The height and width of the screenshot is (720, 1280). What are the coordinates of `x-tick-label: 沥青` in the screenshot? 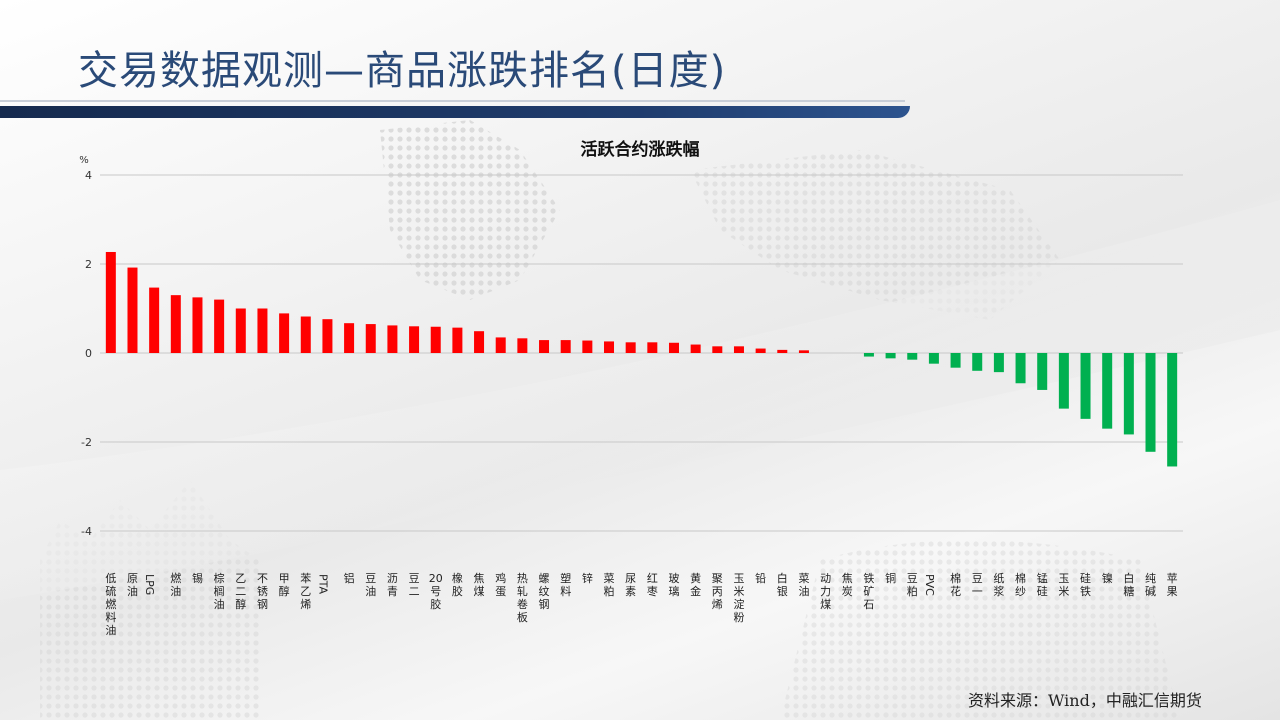 It's located at (392, 585).